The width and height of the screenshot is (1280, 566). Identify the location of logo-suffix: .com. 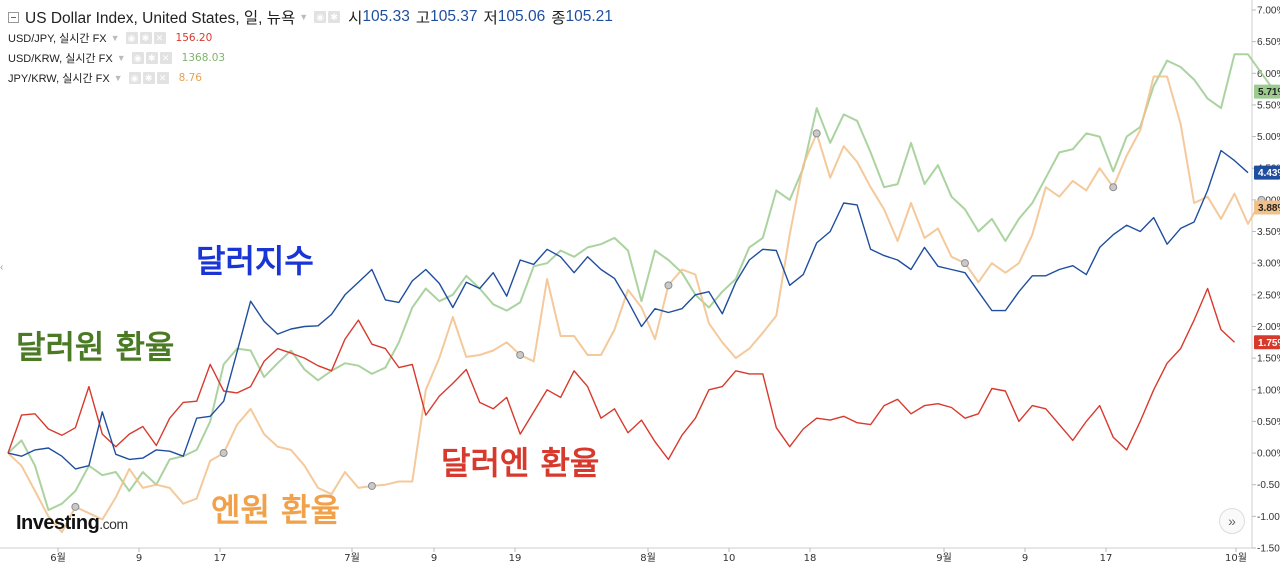
(113, 524).